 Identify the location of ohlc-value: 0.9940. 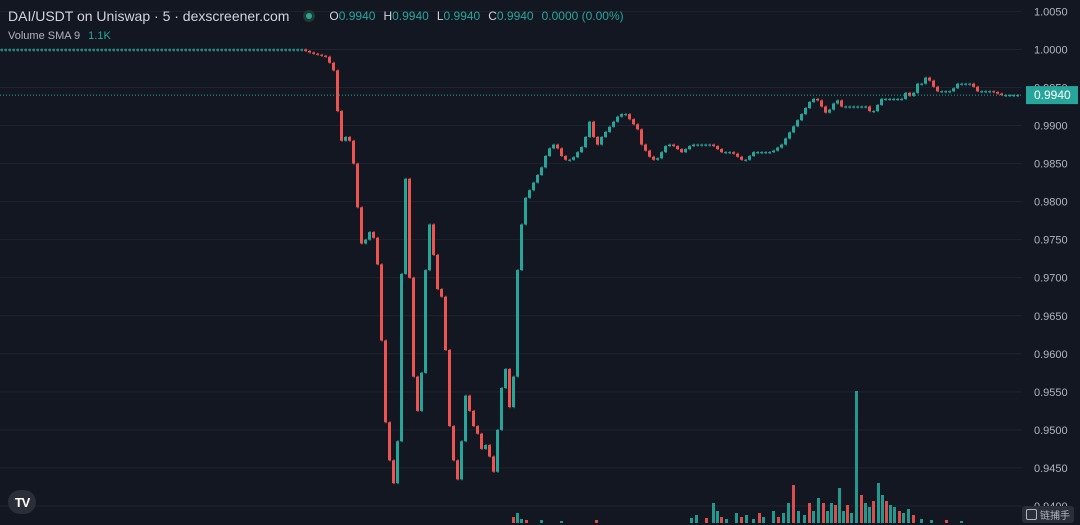
(357, 16).